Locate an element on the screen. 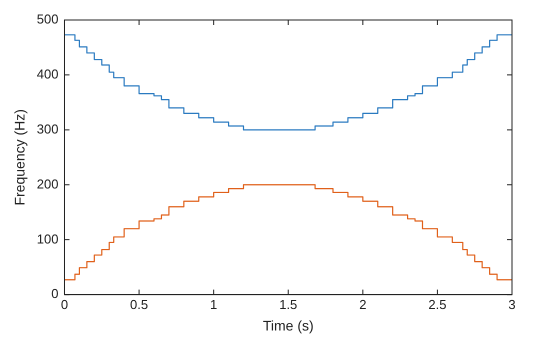  x-tick-label: 3 is located at coordinates (512, 304).